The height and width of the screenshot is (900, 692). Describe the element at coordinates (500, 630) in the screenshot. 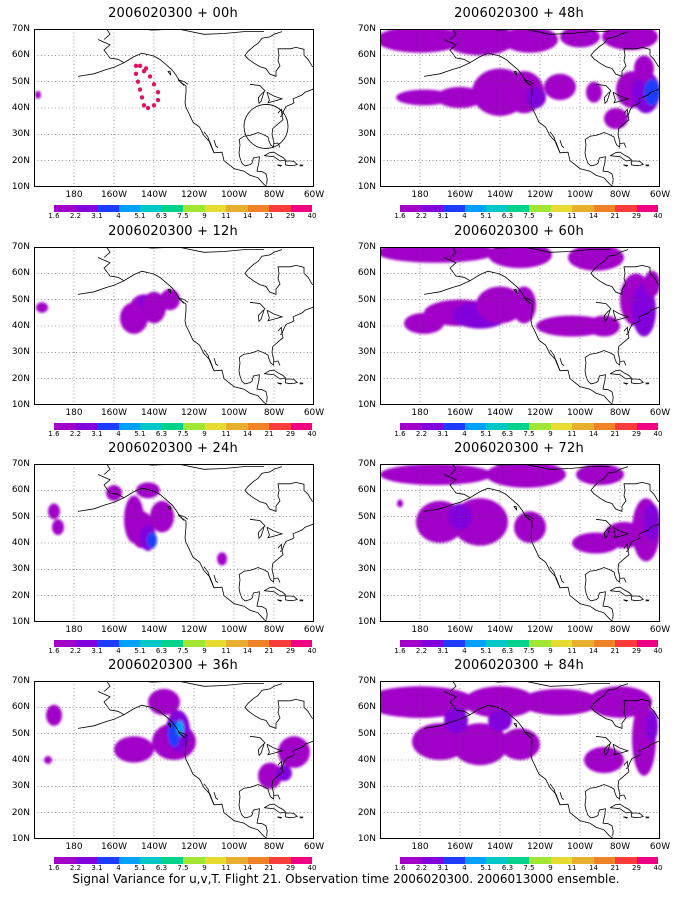

I see `lon-tick-label: 140W` at that location.